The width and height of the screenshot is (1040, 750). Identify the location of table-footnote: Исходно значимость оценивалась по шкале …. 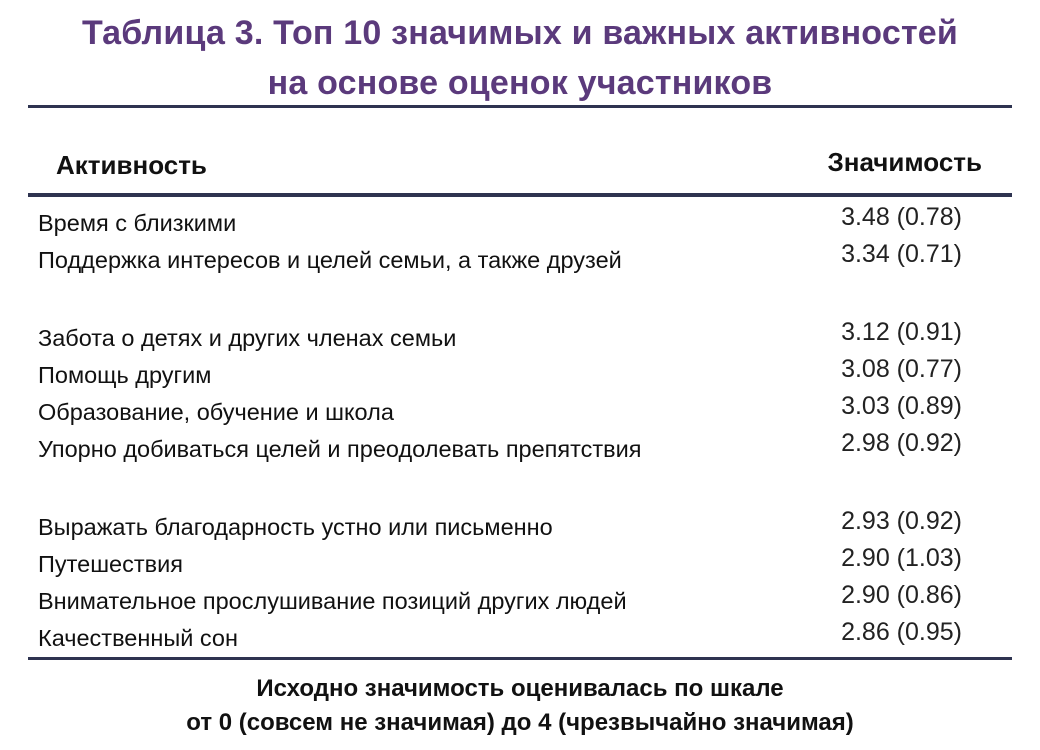
(520, 706).